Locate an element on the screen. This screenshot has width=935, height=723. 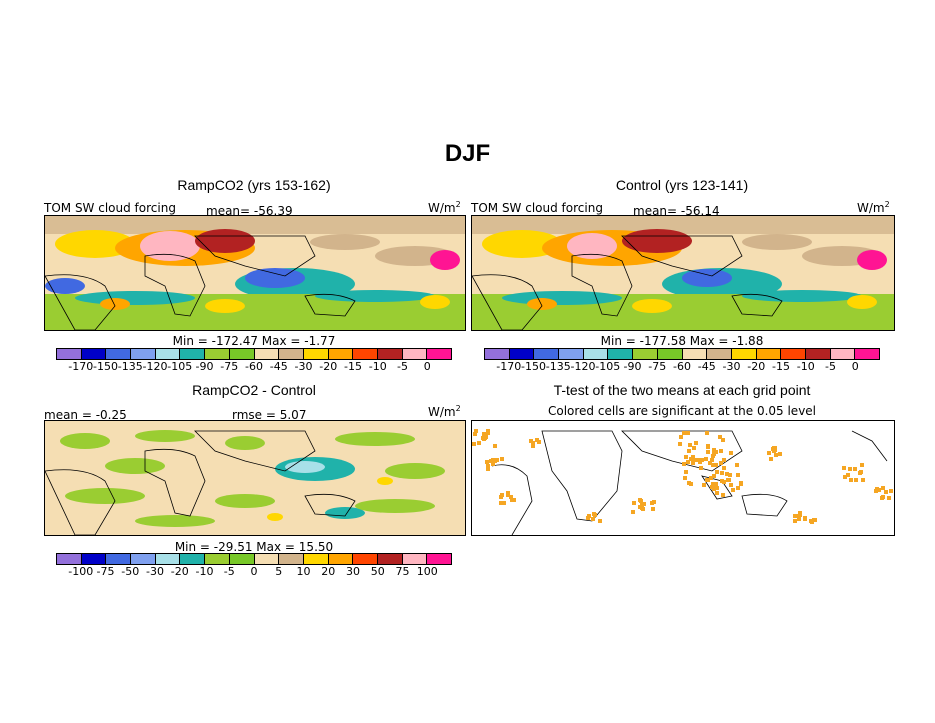
panel-3-colorbar-swatches is located at coordinates (254, 559).